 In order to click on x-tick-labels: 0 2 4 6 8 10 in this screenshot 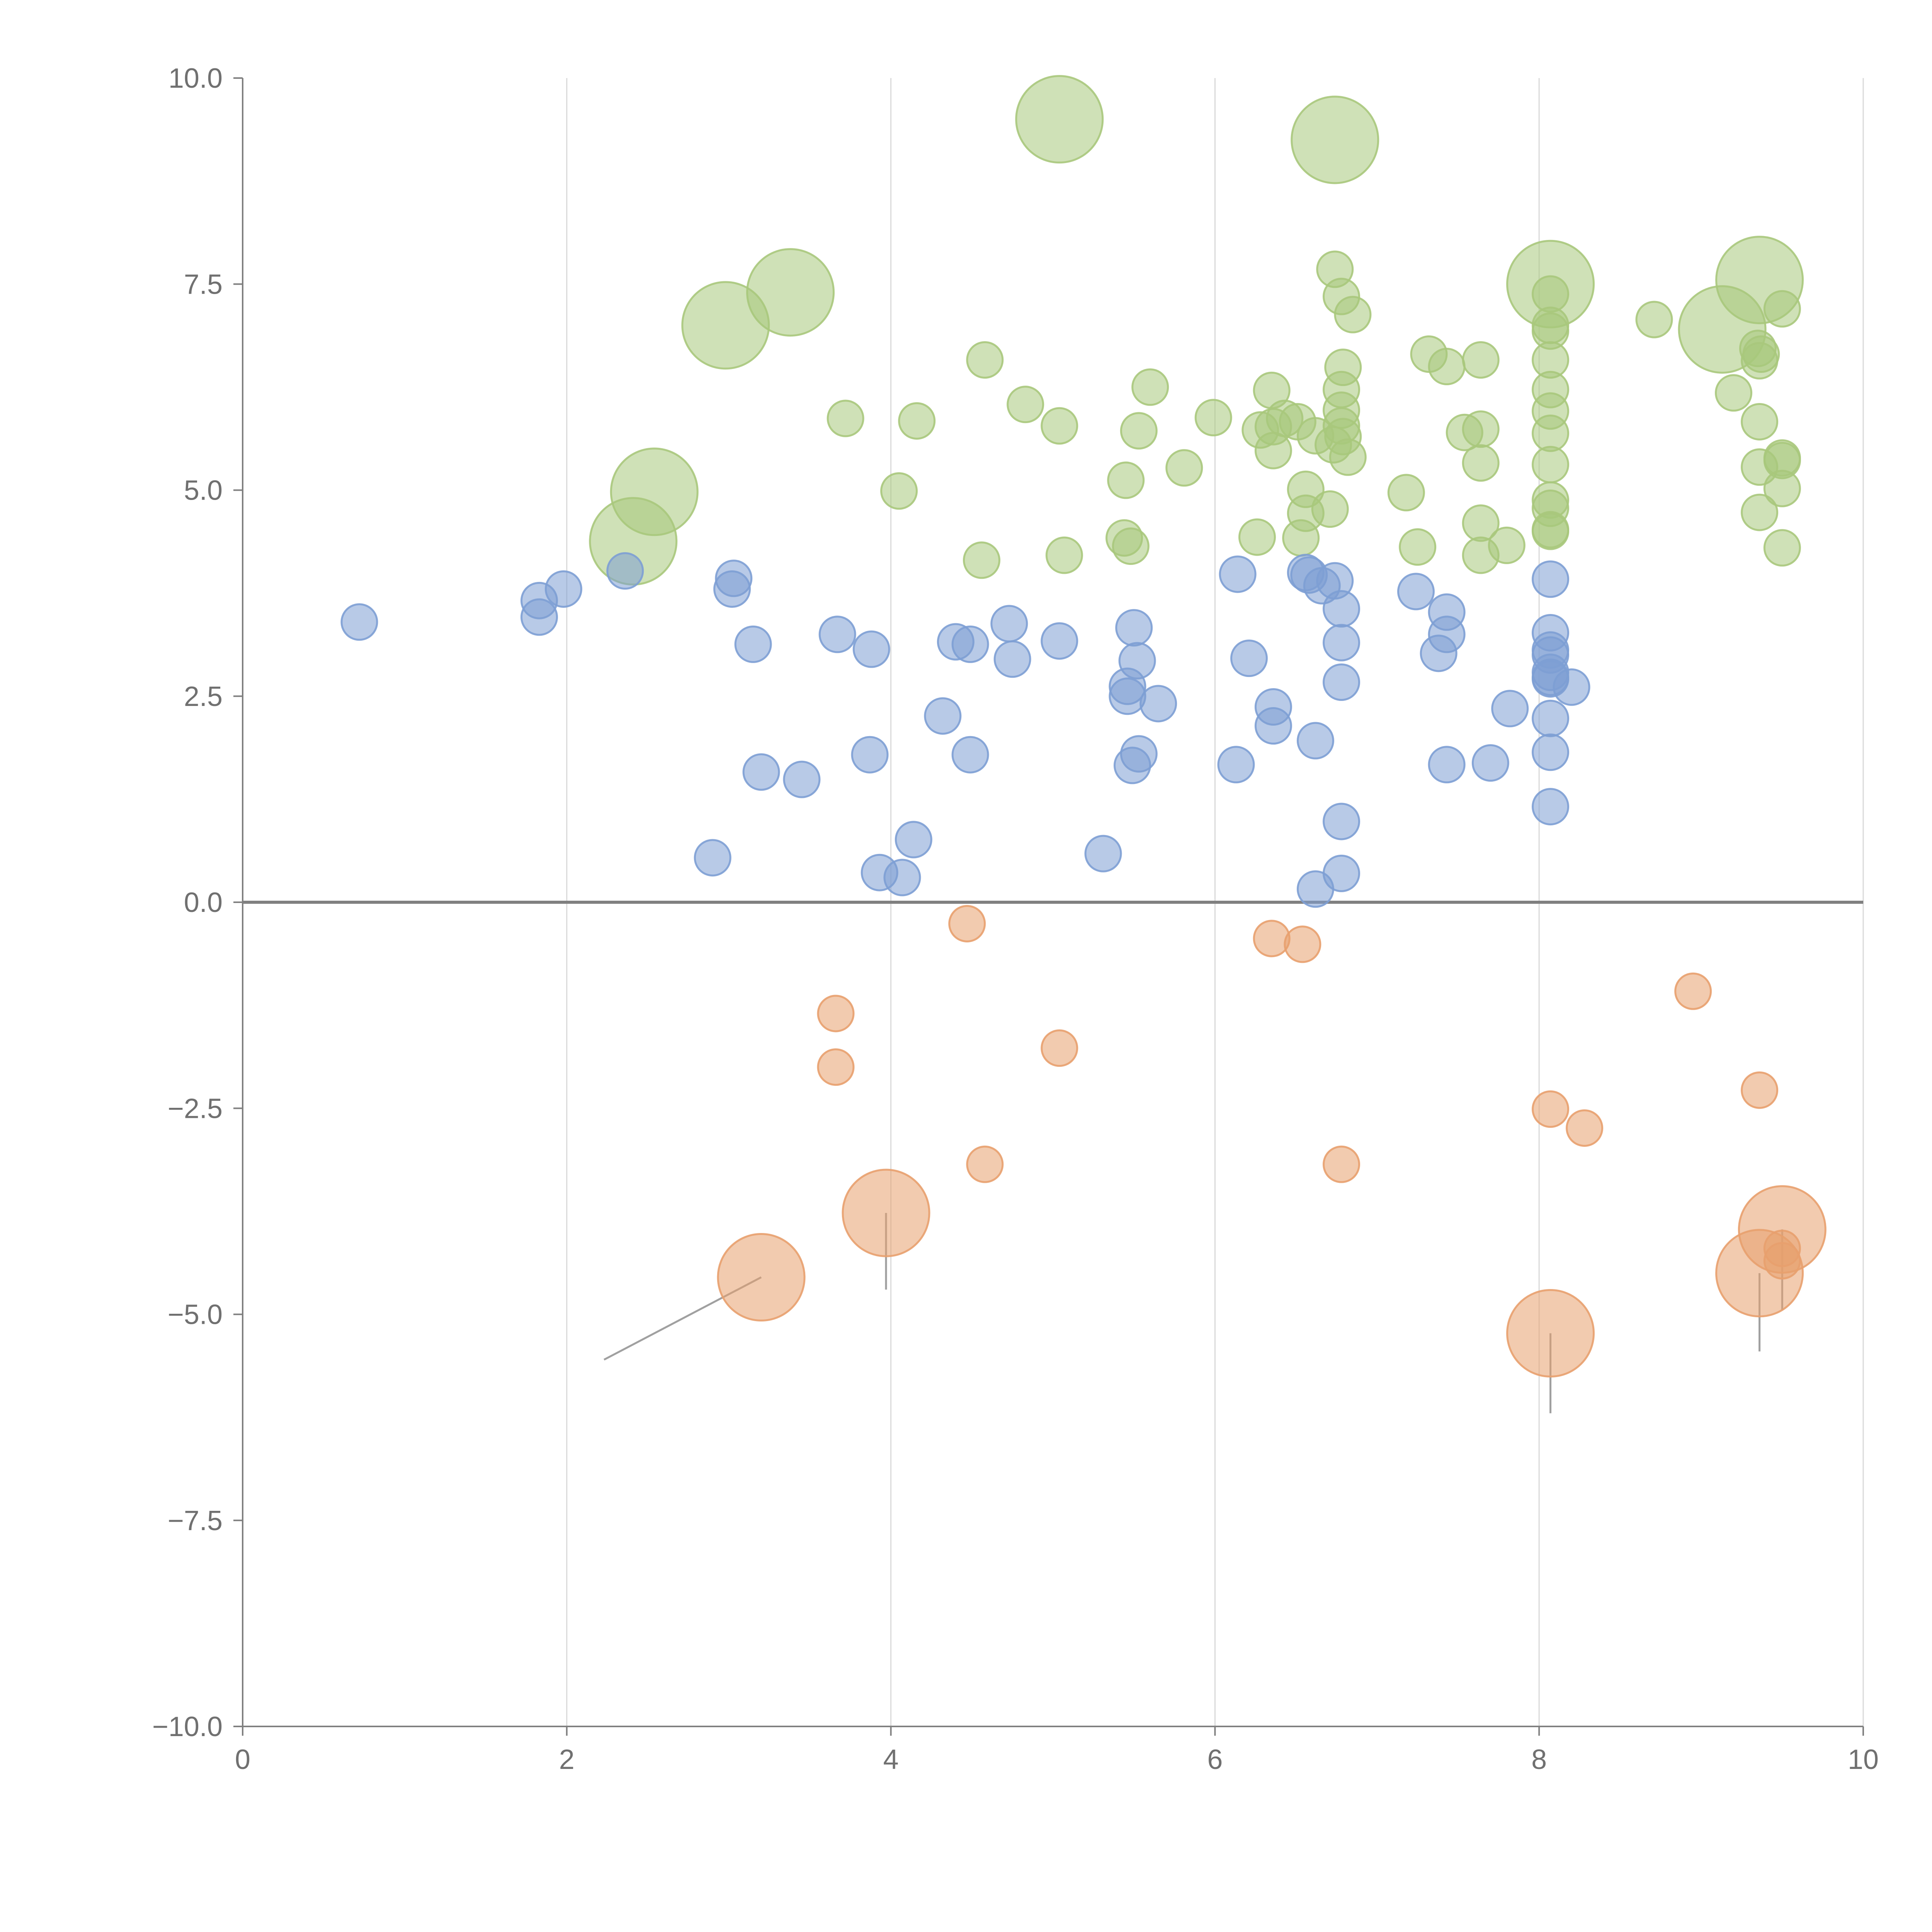, I will do `click(1057, 1751)`.